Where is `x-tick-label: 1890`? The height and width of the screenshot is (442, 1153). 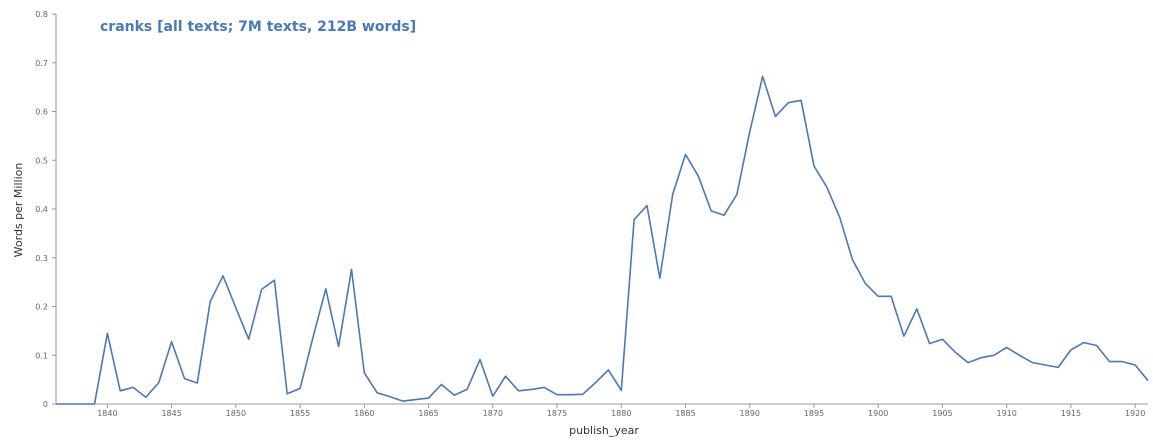
x-tick-label: 1890 is located at coordinates (750, 413).